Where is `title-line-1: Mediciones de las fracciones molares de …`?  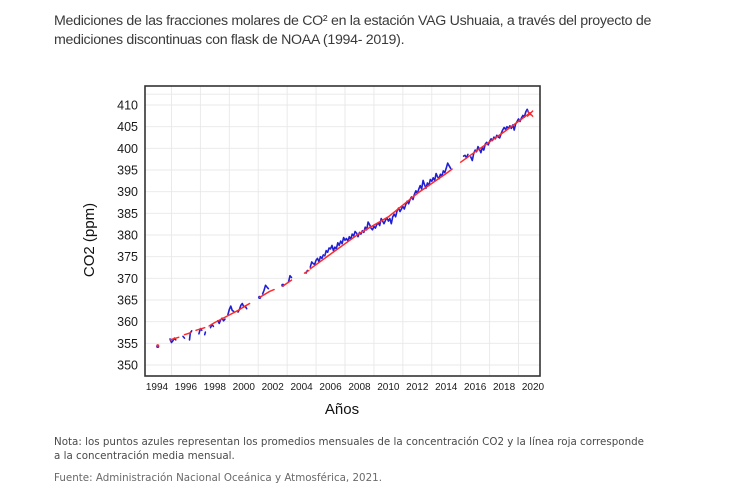
title-line-1: Mediciones de las fracciones molares de … is located at coordinates (353, 21).